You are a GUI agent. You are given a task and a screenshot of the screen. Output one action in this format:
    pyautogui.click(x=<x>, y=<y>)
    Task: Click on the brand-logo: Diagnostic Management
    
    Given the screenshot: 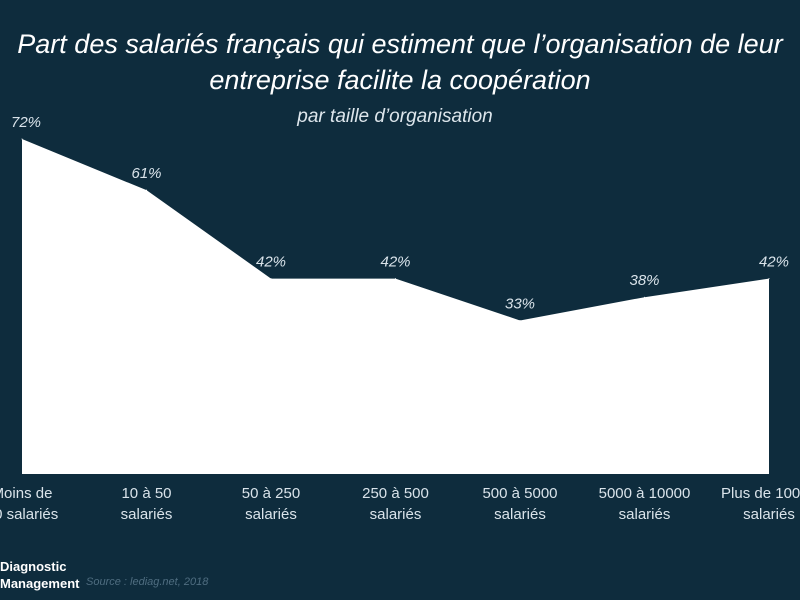 What is the action you would take?
    pyautogui.click(x=39, y=575)
    